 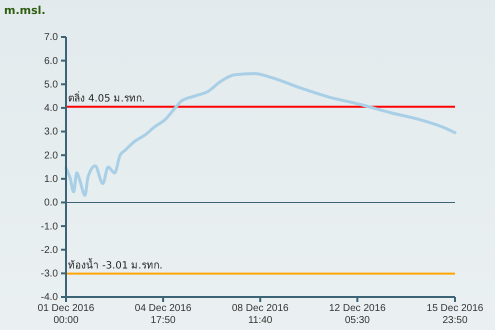 I want to click on y-axis-title: m.msl., so click(x=25, y=10).